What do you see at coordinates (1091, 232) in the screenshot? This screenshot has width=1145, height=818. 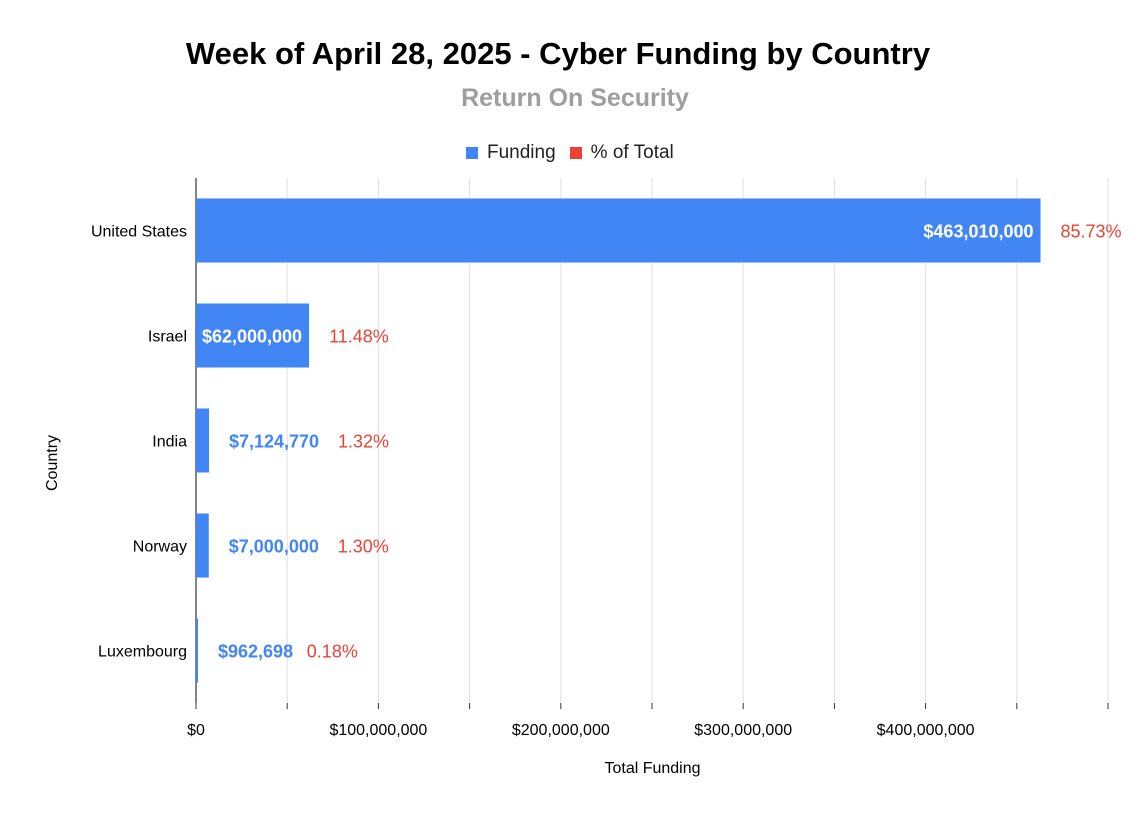 I see `data-label-percent: 85.73%` at bounding box center [1091, 232].